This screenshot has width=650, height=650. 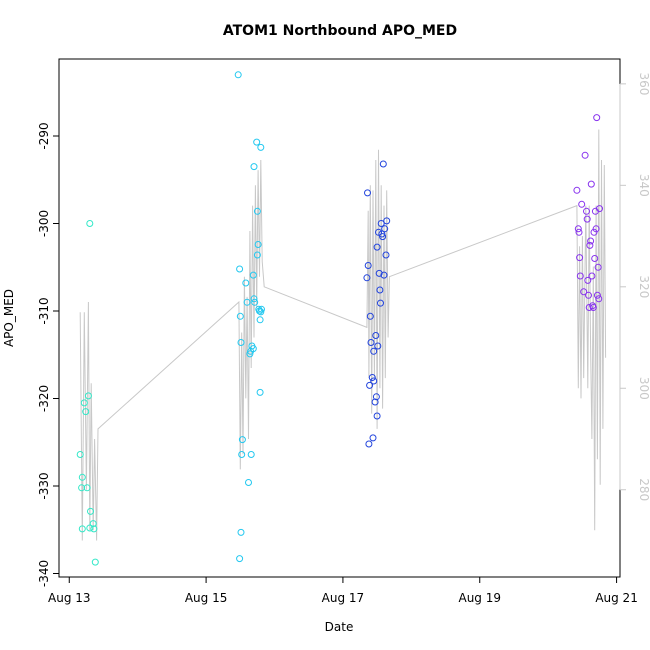 What do you see at coordinates (340, 31) in the screenshot?
I see `chart-title: ATOM1 Northbound APO_MED` at bounding box center [340, 31].